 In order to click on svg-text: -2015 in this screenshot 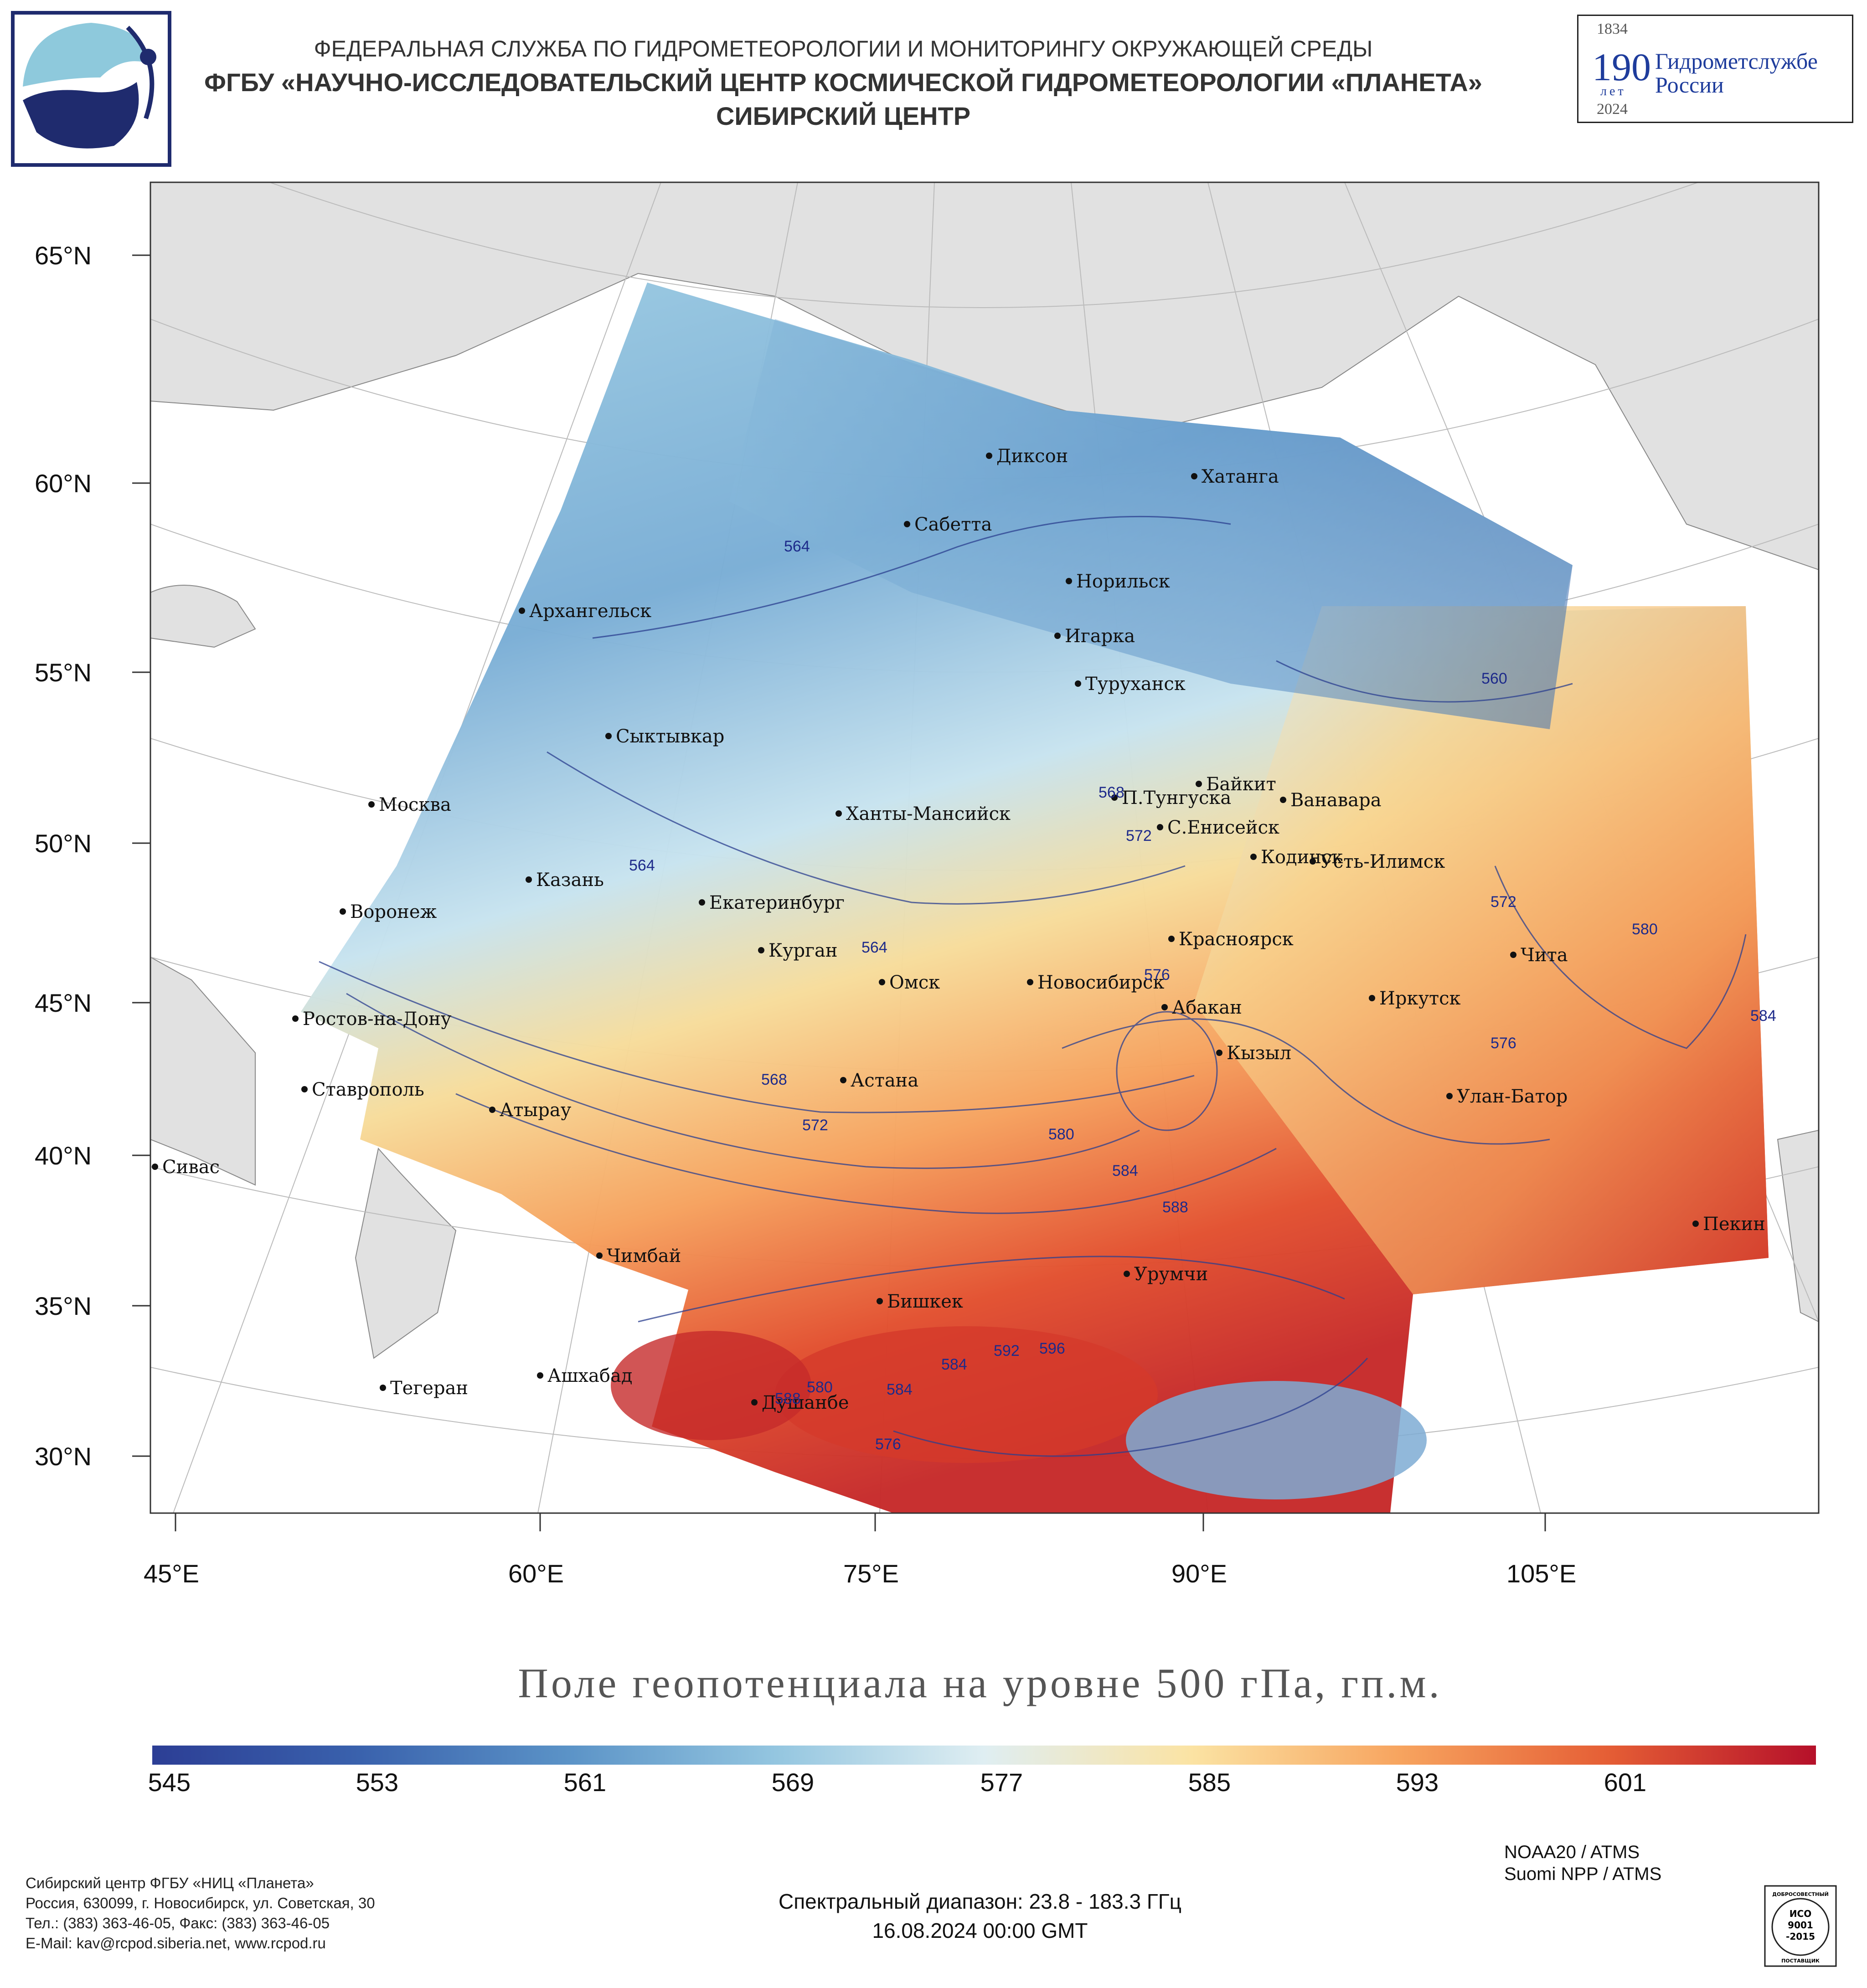, I will do `click(1800, 1937)`.